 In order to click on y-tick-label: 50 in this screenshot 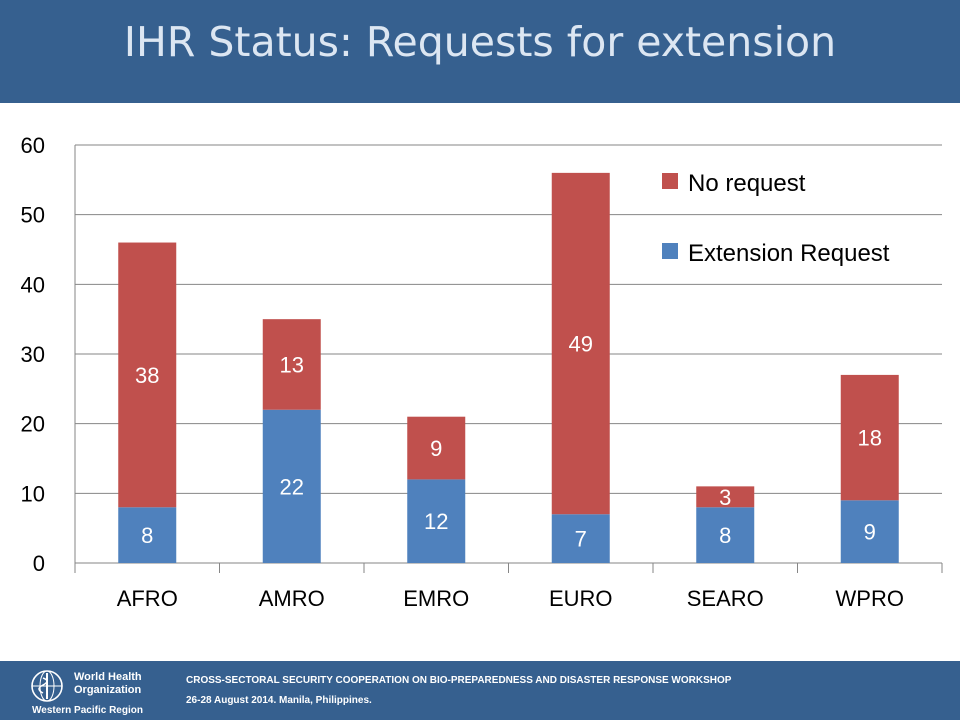, I will do `click(33, 215)`.